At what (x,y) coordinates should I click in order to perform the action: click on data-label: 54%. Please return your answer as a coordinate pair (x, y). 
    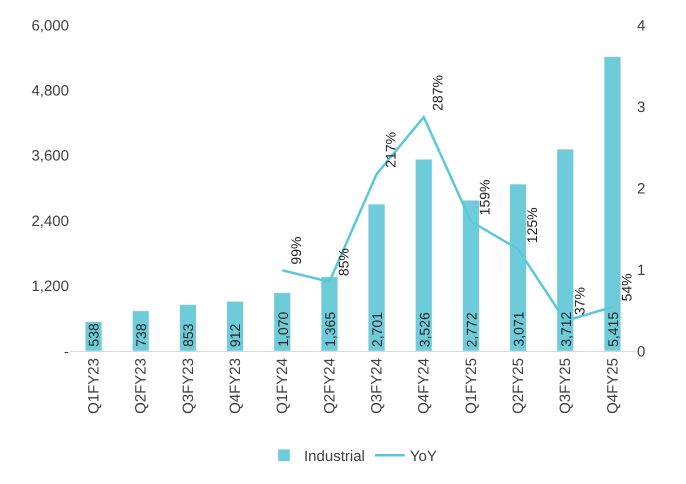
    Looking at the image, I should click on (626, 287).